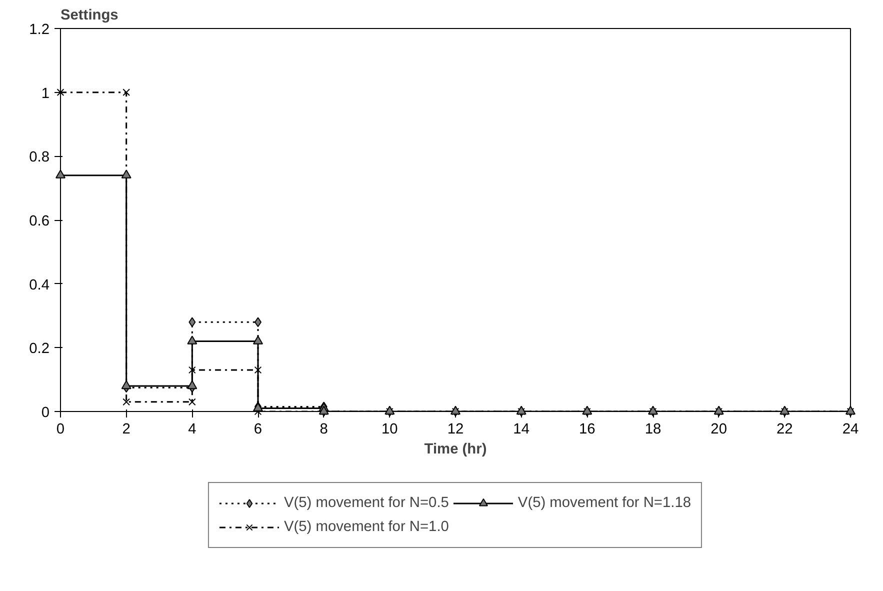 This screenshot has width=883, height=591. Describe the element at coordinates (192, 430) in the screenshot. I see `x-tick-label: 4` at that location.